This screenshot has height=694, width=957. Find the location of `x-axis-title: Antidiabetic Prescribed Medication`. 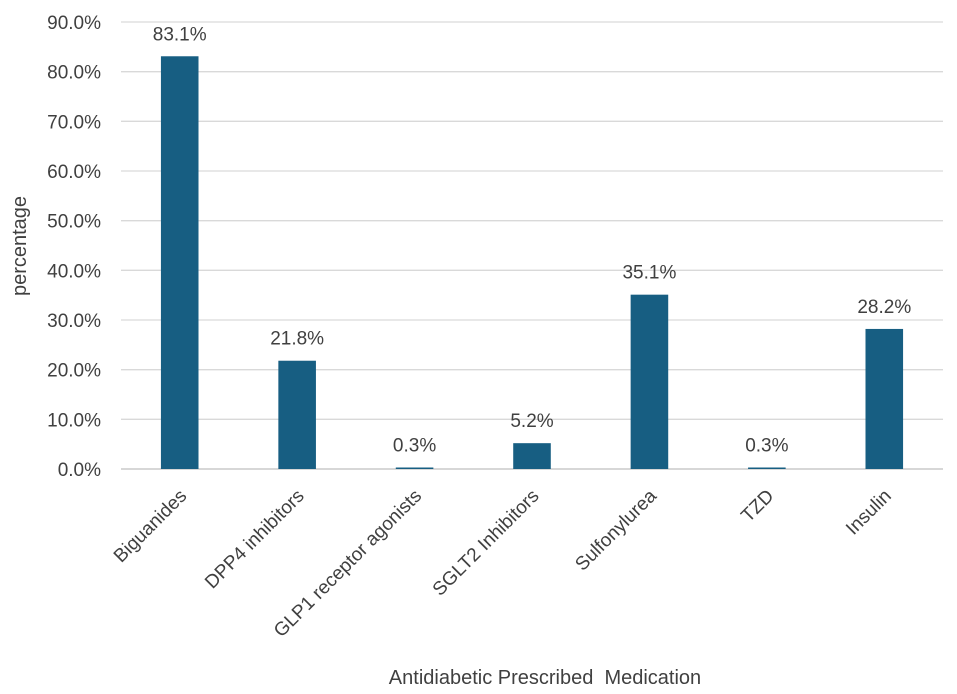

x-axis-title: Antidiabetic Prescribed Medication is located at coordinates (545, 678).